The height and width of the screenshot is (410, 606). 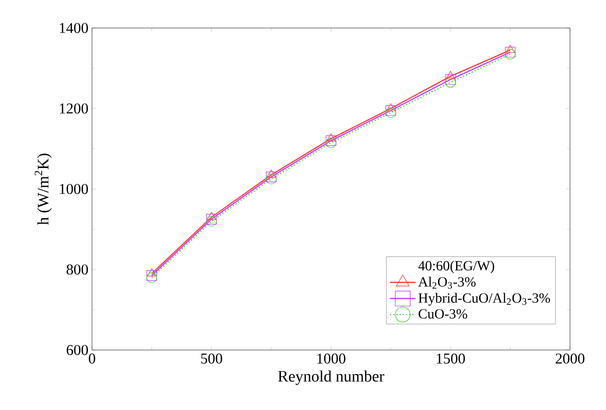 I want to click on x-tick-label: 1500, so click(x=450, y=359).